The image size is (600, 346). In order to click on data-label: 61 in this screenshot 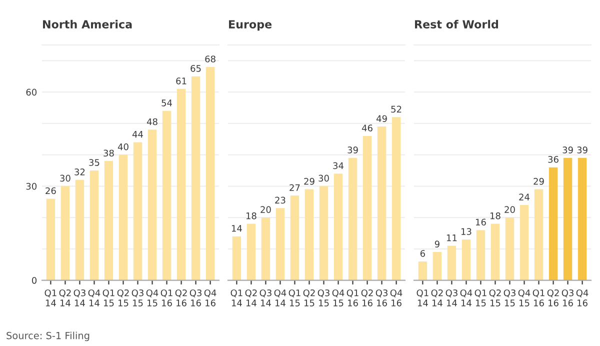, I will do `click(181, 81)`.